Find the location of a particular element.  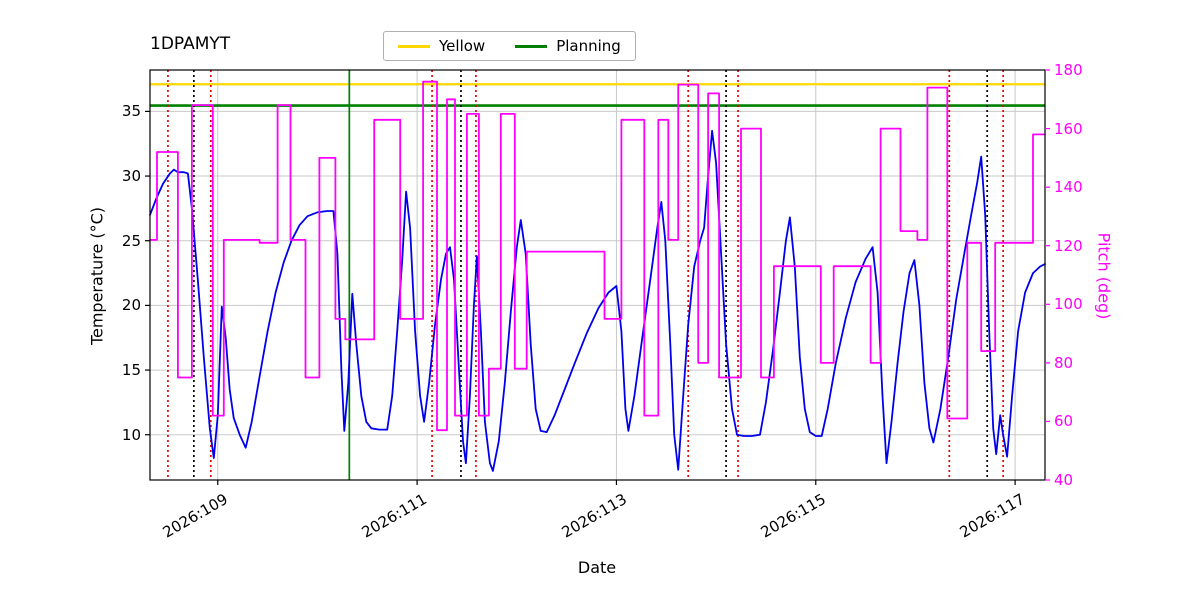

legend-label-yellow: Yellow is located at coordinates (462, 46).